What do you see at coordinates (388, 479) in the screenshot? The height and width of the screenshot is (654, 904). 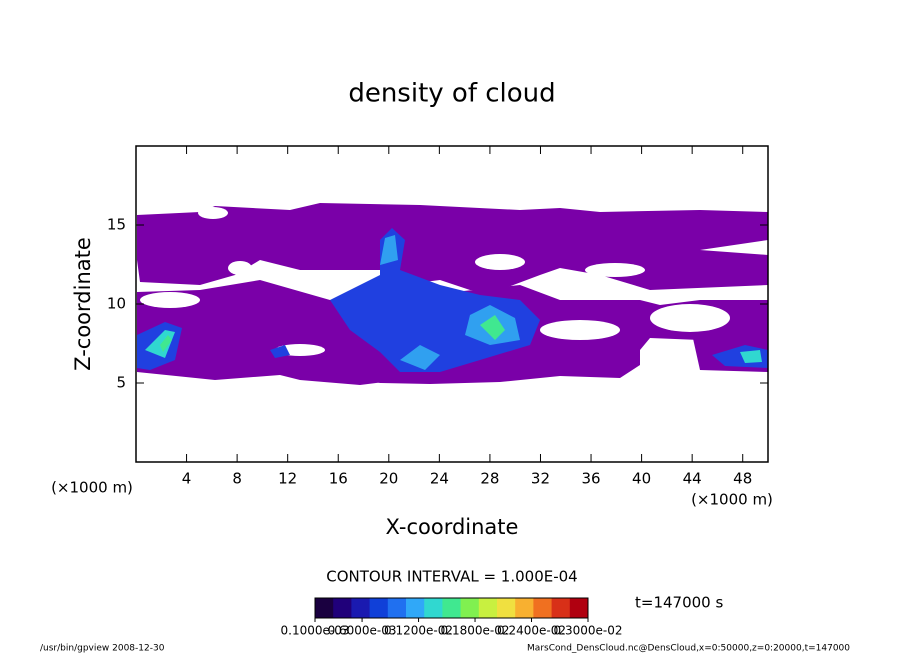 I see `x-tick-label: 20` at bounding box center [388, 479].